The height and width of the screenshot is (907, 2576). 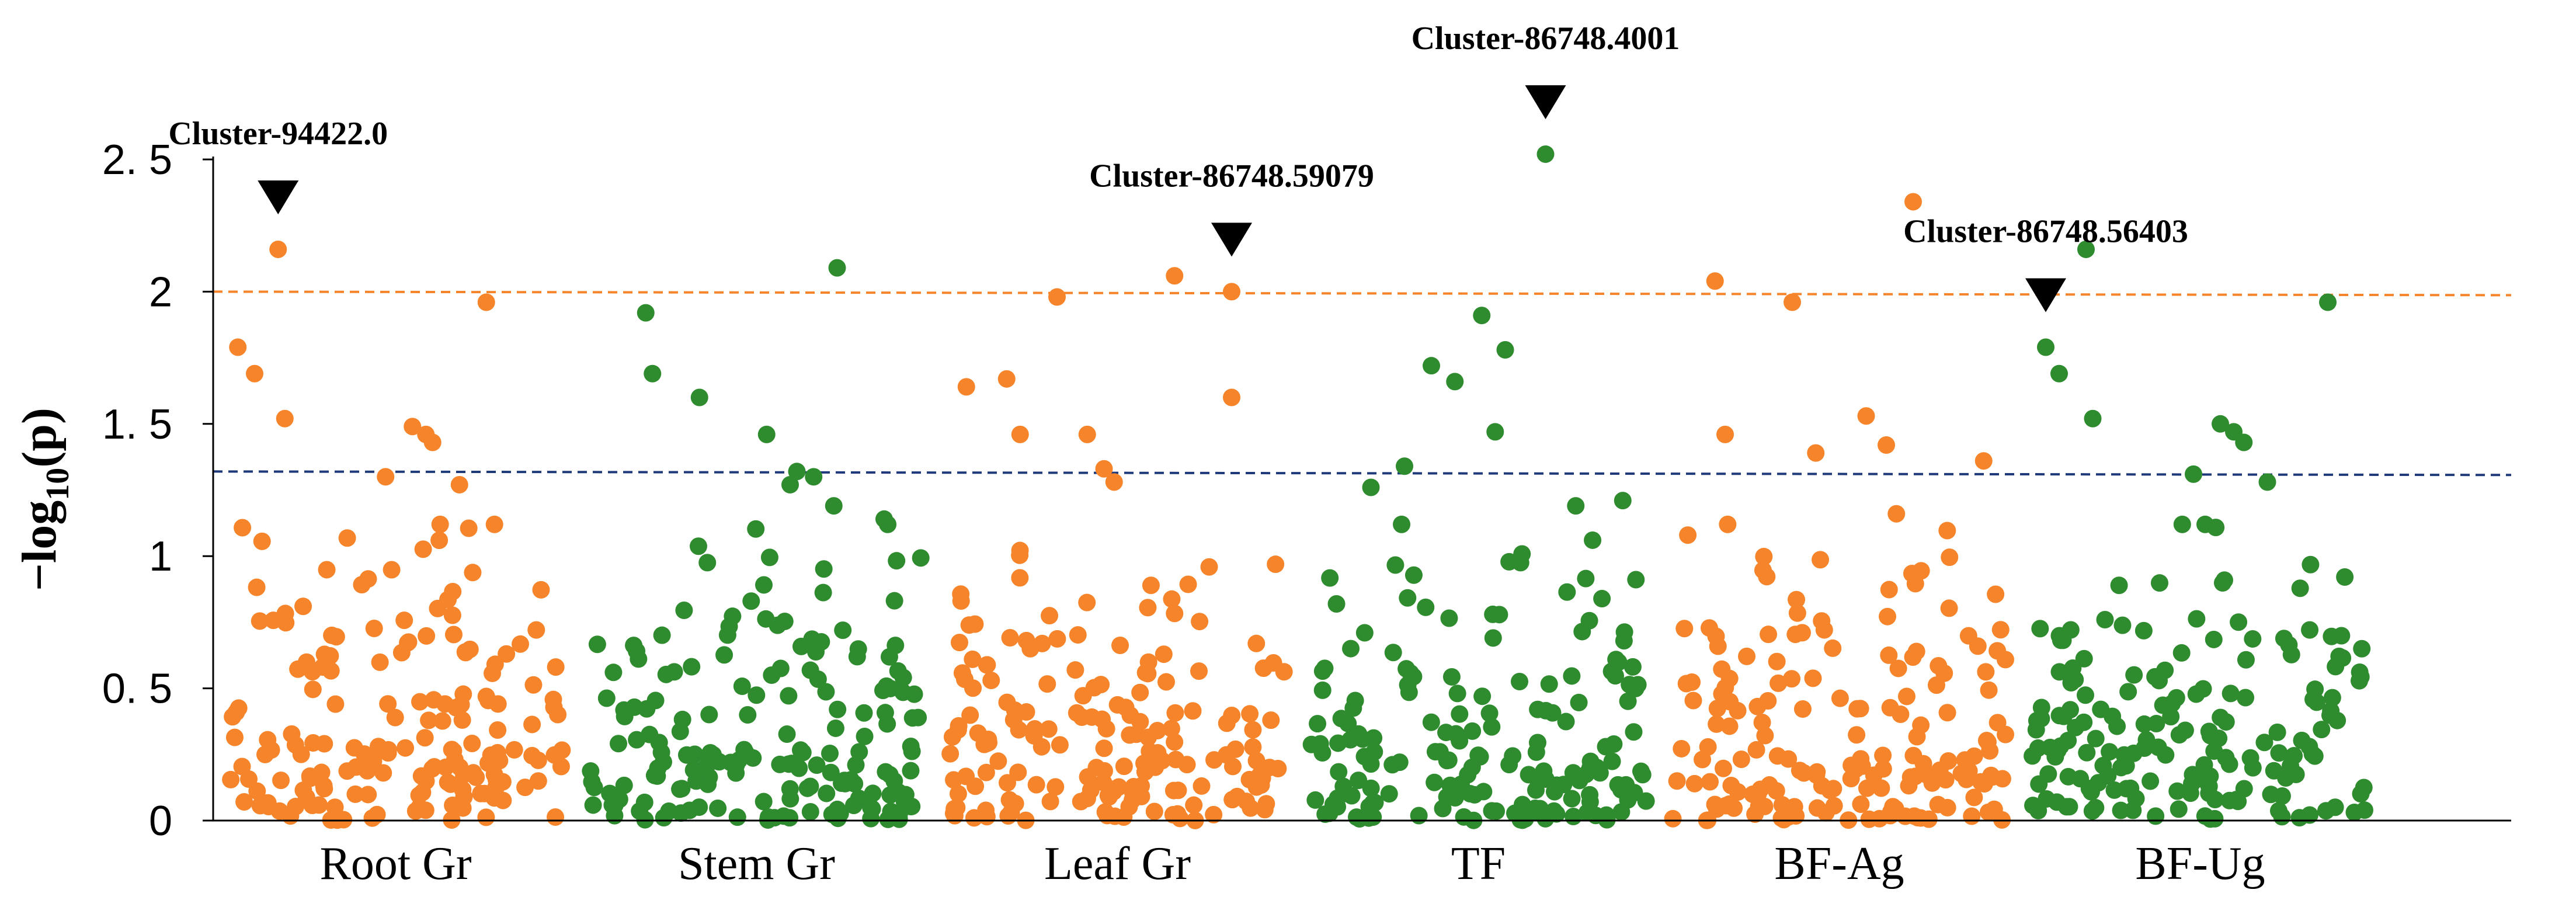 What do you see at coordinates (58, 484) in the screenshot?
I see `y-axis-label-subscript: 10` at bounding box center [58, 484].